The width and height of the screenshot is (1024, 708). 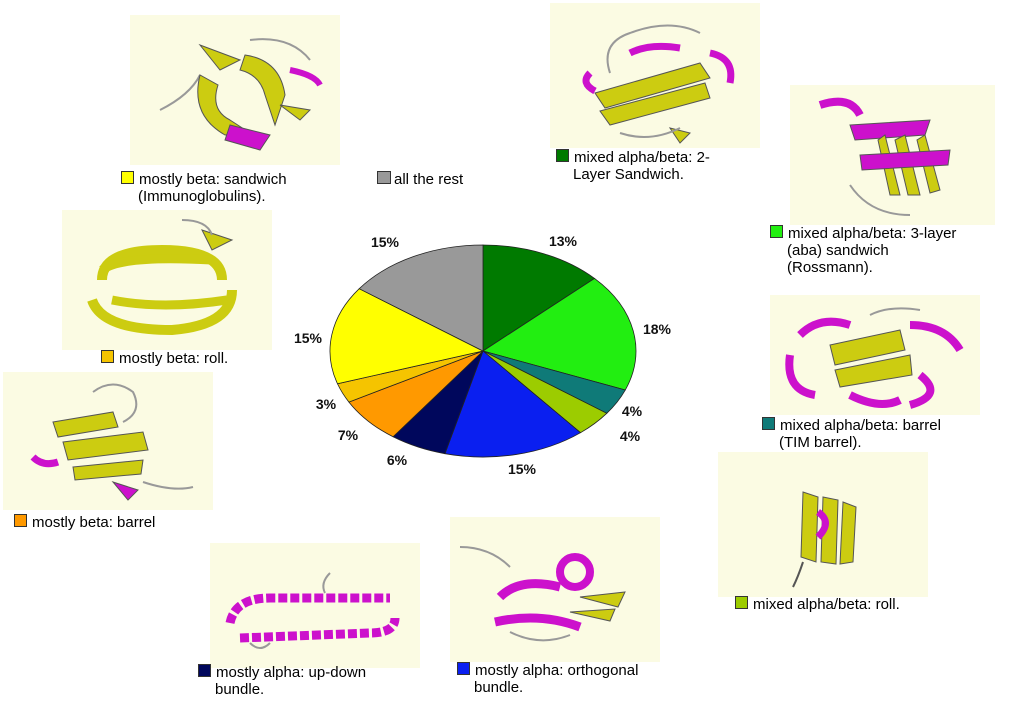 What do you see at coordinates (860, 425) in the screenshot?
I see `legend-label: mixed alpha/beta: barrel` at bounding box center [860, 425].